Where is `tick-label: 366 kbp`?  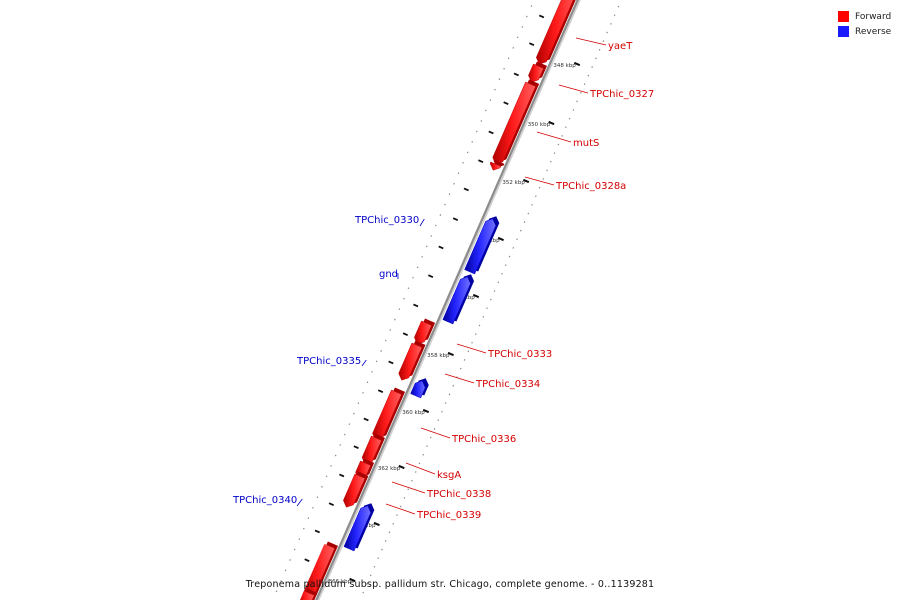
tick-label: 366 kbp is located at coordinates (340, 582).